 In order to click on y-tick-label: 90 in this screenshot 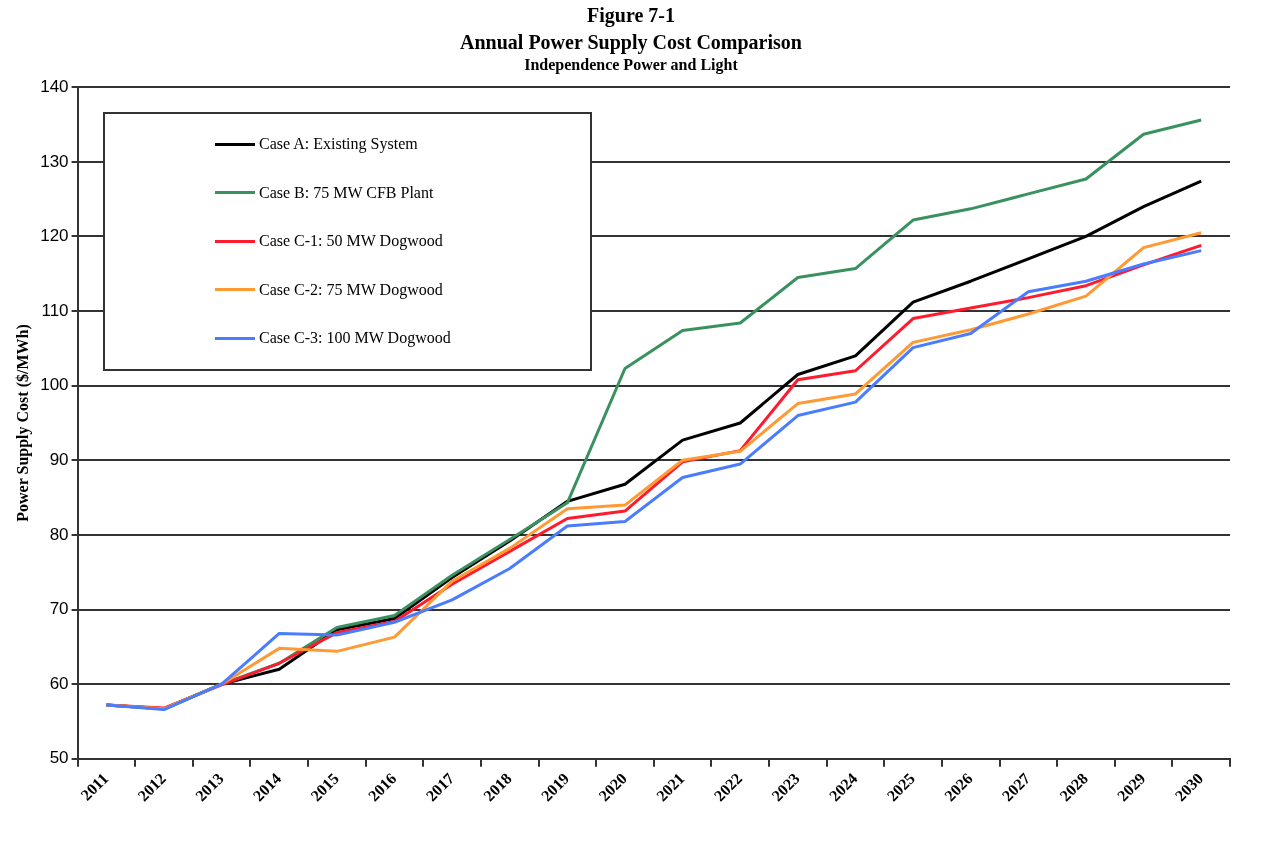, I will do `click(59, 459)`.